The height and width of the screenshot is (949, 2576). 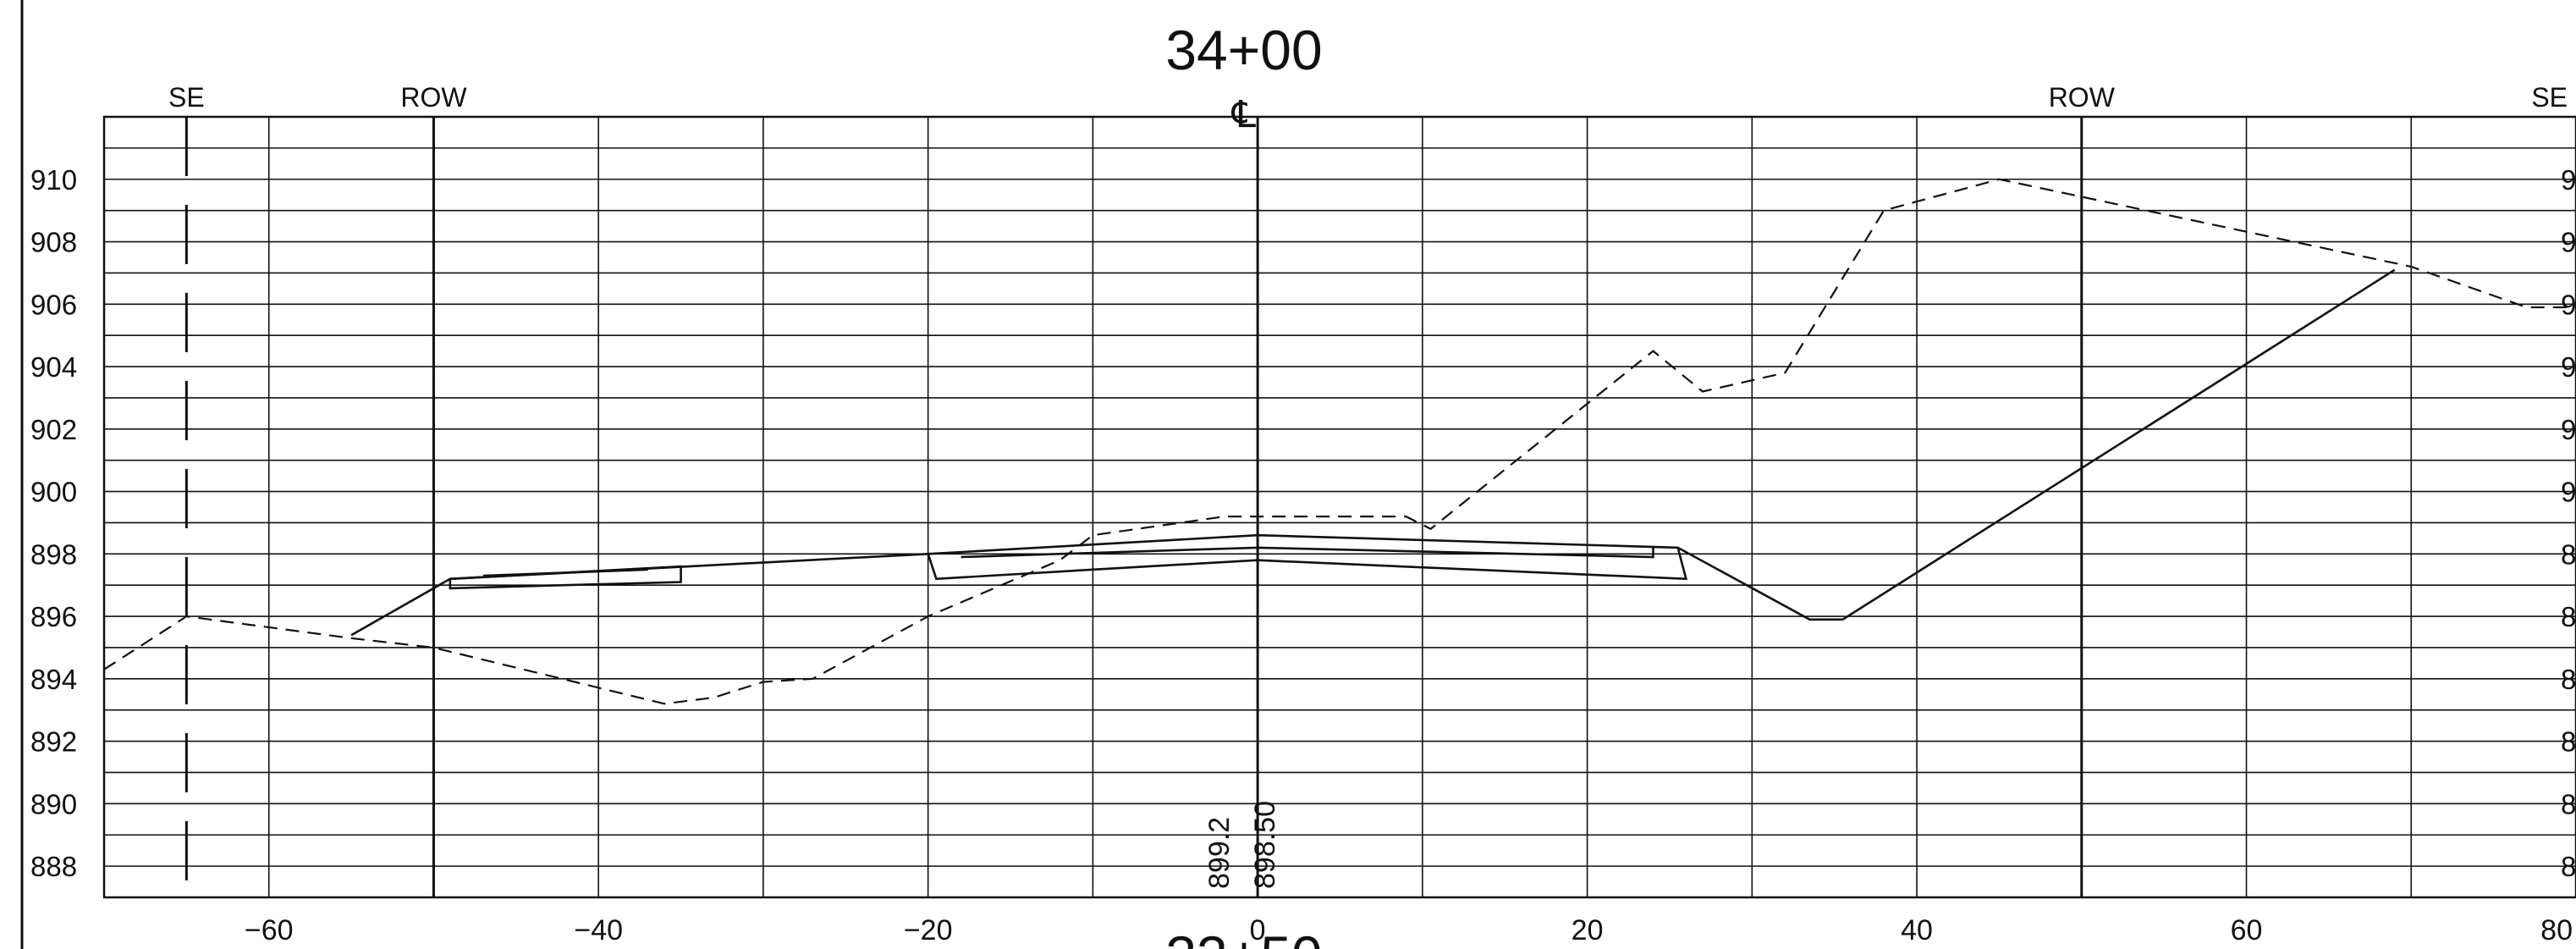 What do you see at coordinates (598, 930) in the screenshot?
I see `x-tick-label: −40` at bounding box center [598, 930].